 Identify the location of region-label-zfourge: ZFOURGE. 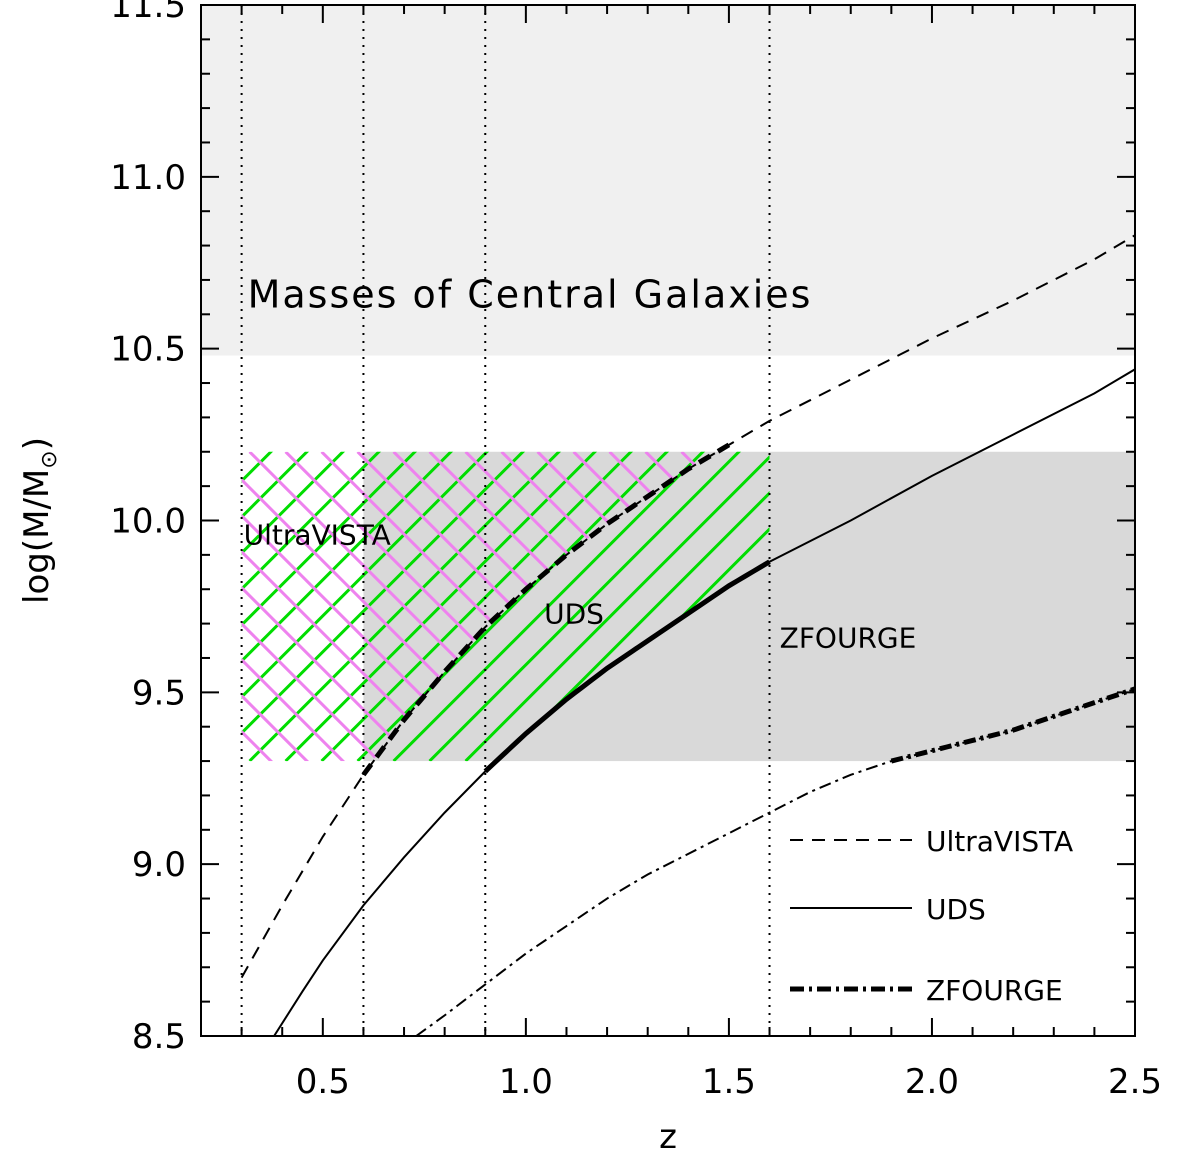
(848, 638).